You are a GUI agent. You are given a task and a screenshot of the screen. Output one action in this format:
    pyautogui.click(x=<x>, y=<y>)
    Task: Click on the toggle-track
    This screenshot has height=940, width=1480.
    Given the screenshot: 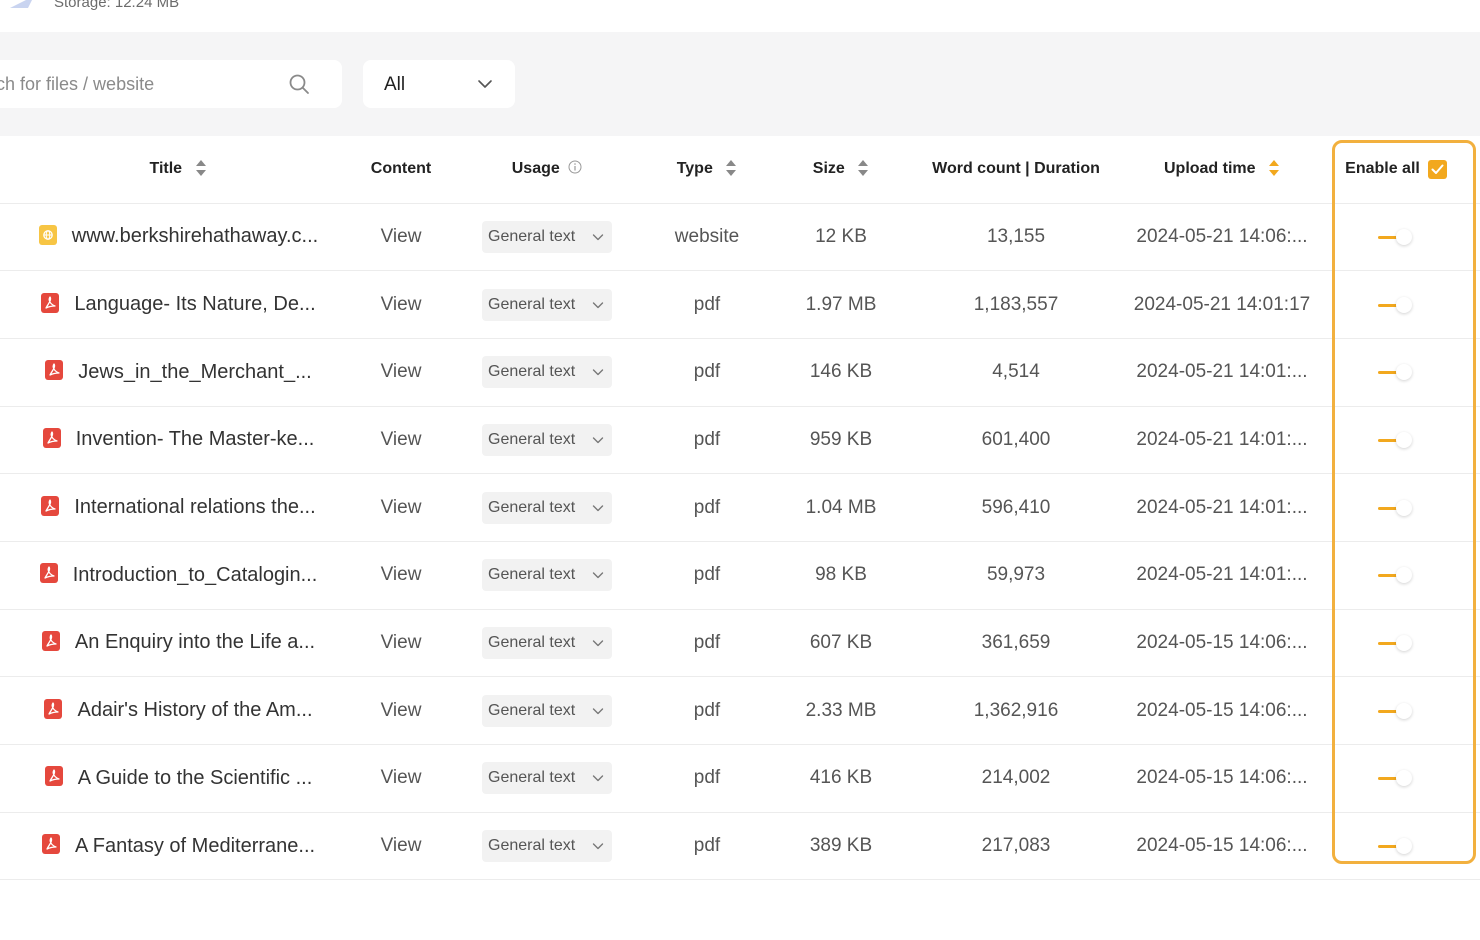 What is the action you would take?
    pyautogui.click(x=1388, y=373)
    